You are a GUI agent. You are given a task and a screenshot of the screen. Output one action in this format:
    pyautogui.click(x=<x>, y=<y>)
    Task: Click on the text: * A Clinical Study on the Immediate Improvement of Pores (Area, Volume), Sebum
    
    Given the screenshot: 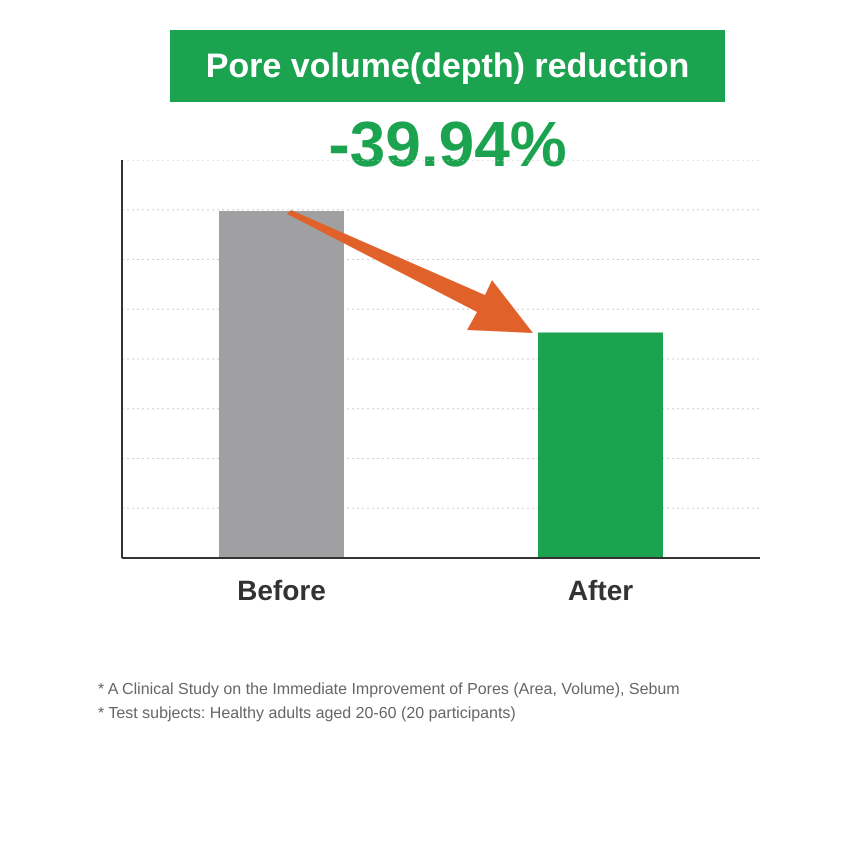 What is the action you would take?
    pyautogui.click(x=389, y=690)
    